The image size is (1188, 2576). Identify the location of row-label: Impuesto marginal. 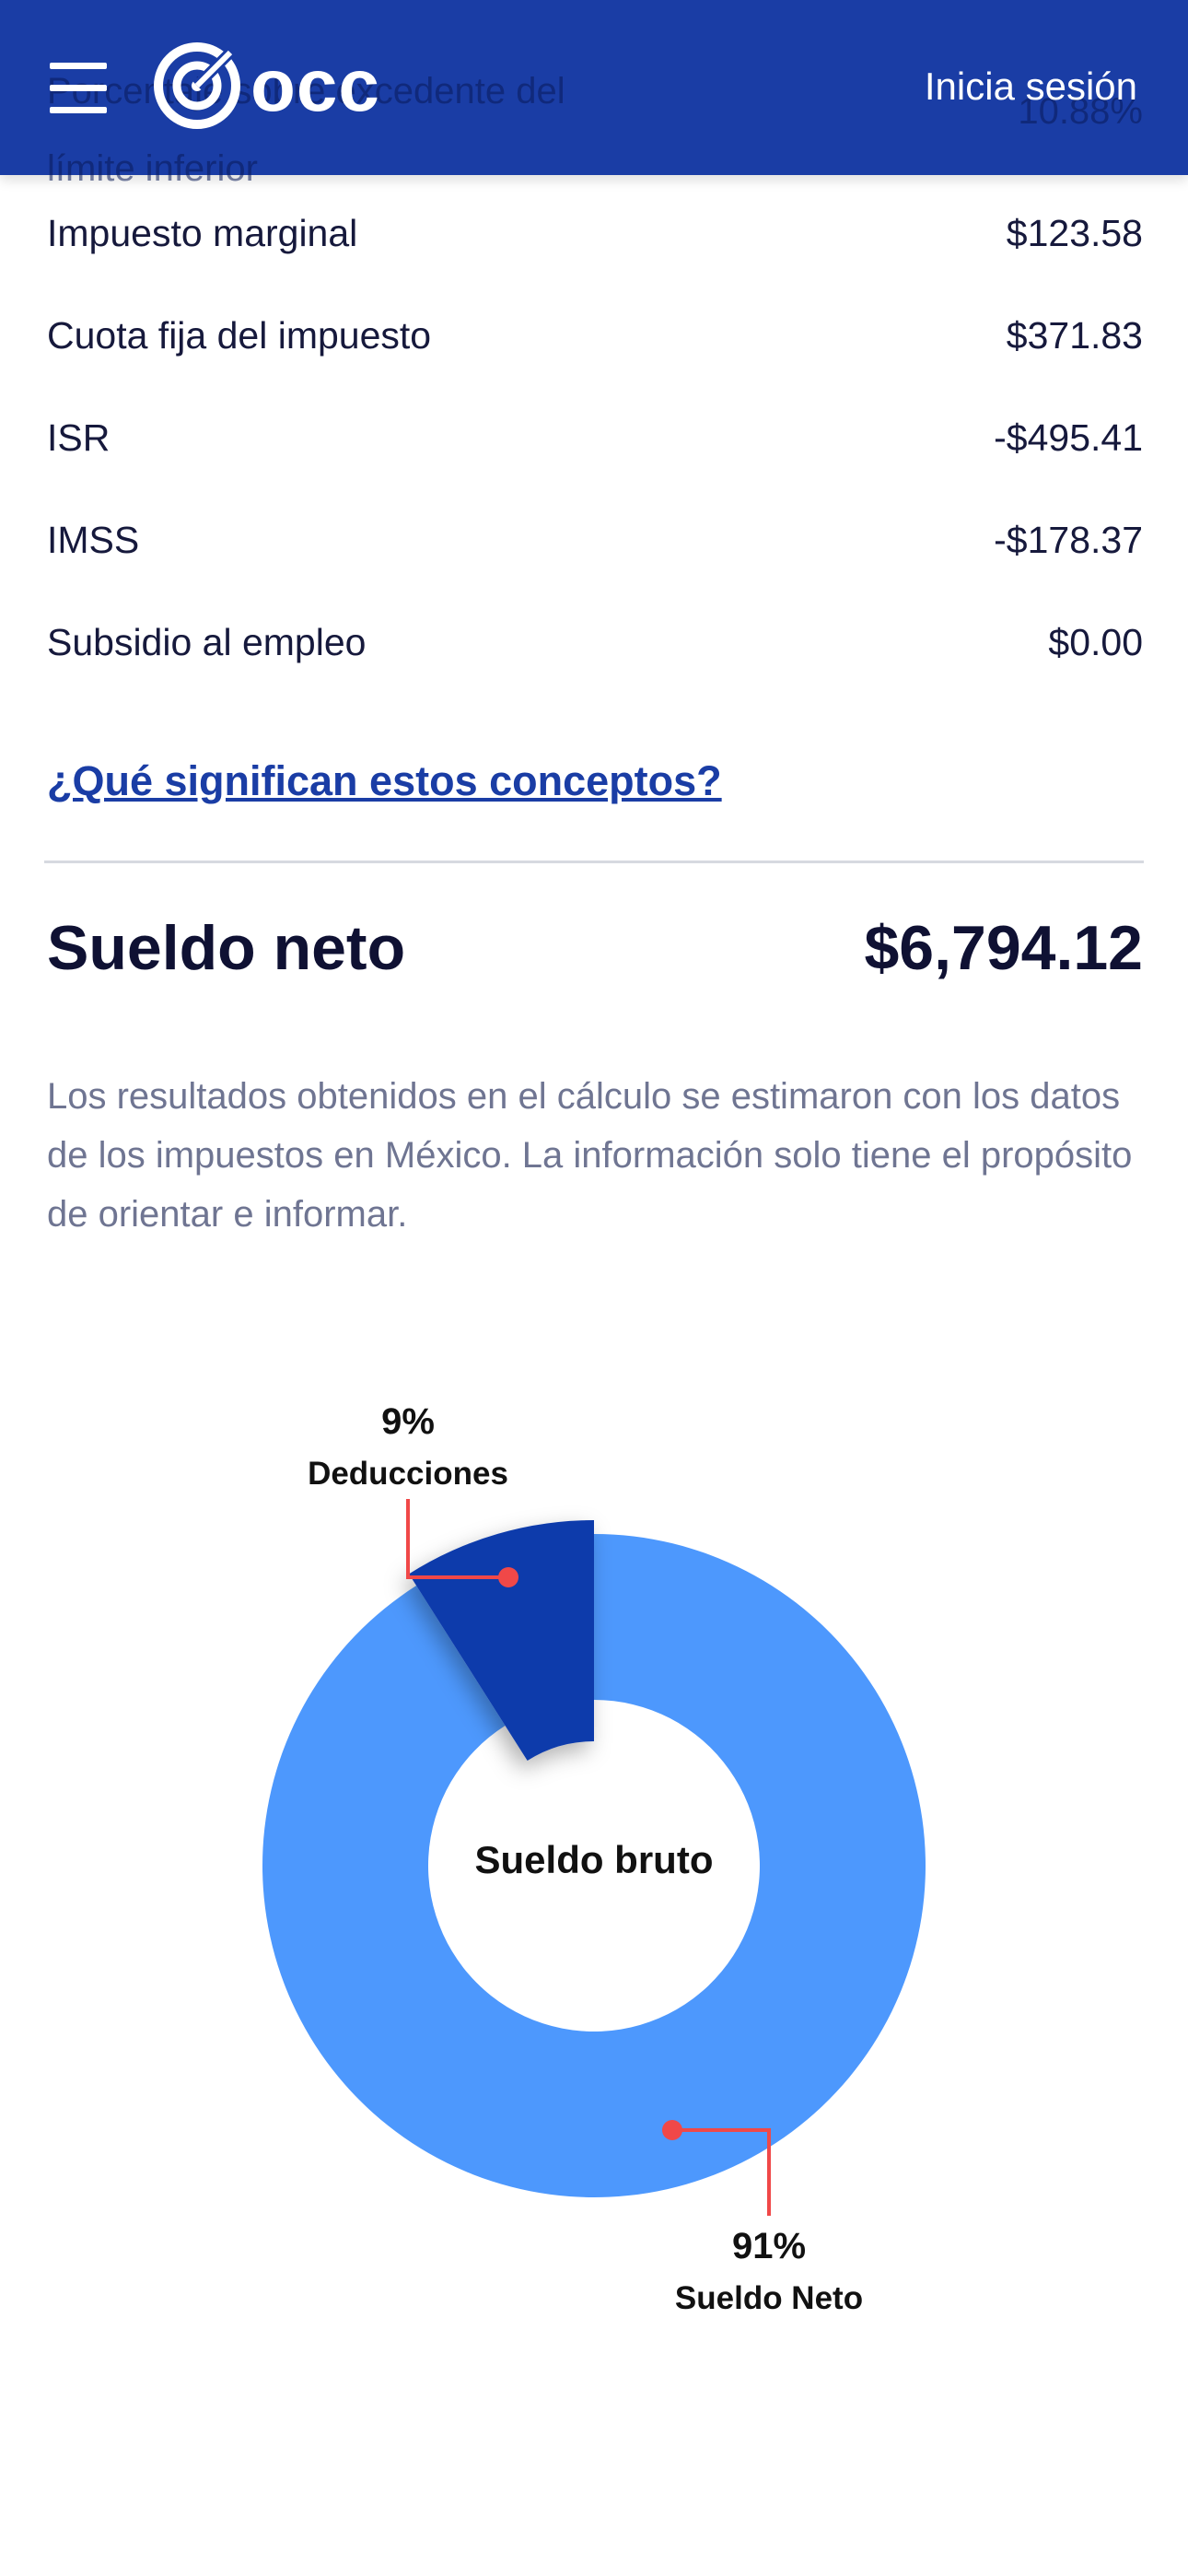
(202, 233).